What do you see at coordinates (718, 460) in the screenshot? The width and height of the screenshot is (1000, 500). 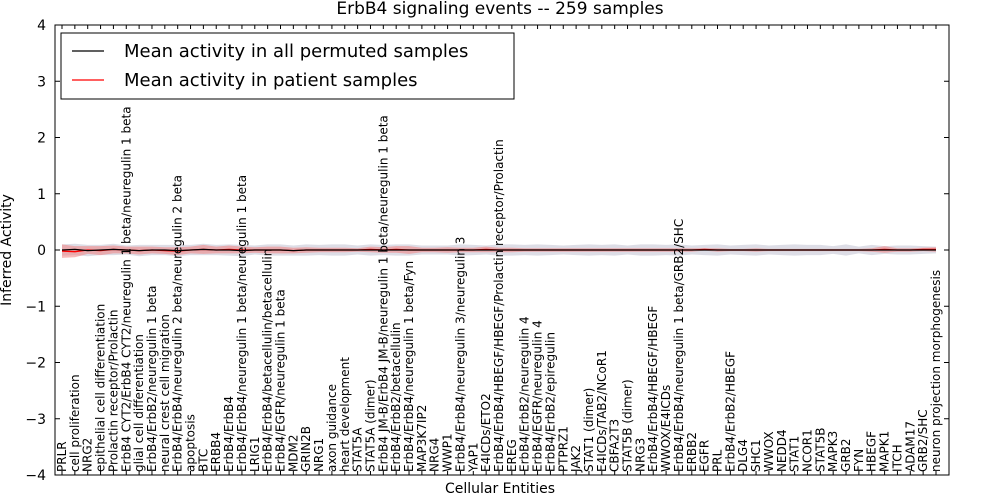 I see `entity-label: PRL` at bounding box center [718, 460].